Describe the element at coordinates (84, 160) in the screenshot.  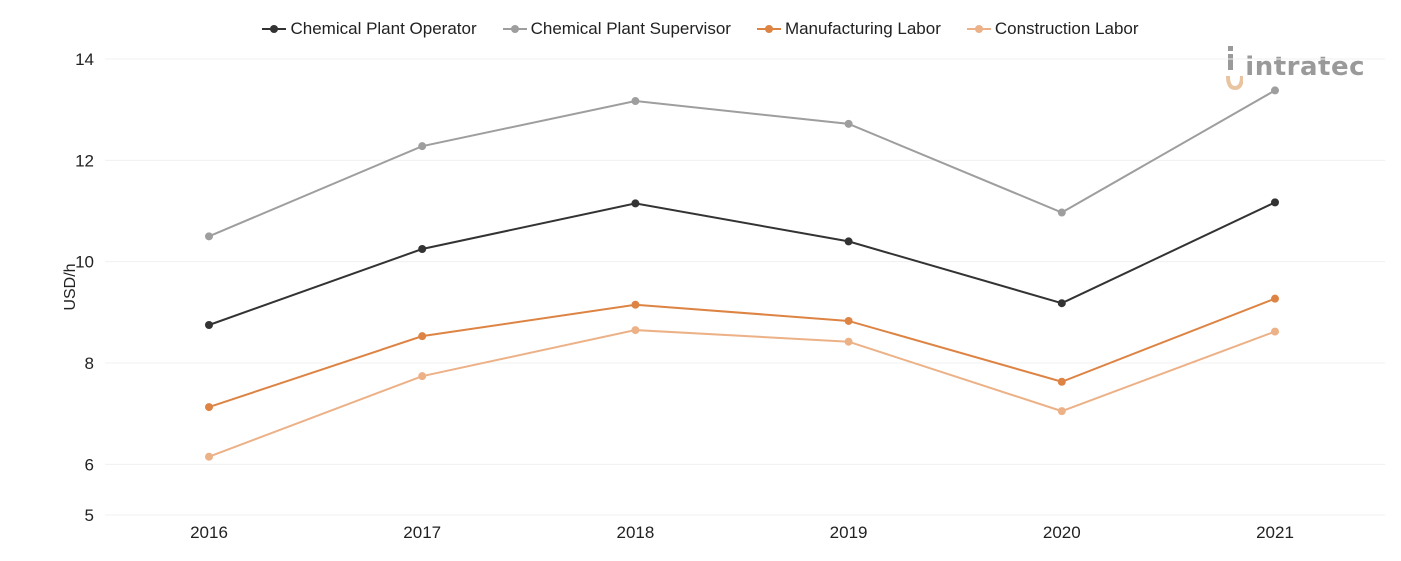
I see `y-tick-label: 12` at that location.